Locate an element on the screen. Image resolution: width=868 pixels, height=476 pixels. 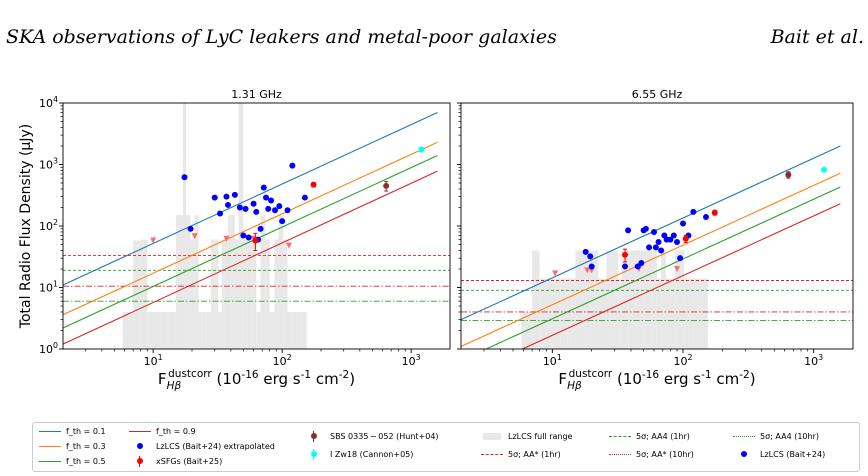
legend-lzlcs-full-range-label: LzLCS full range is located at coordinates (540, 436).